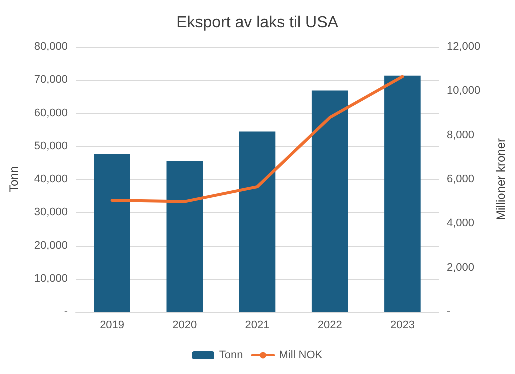 The height and width of the screenshot is (374, 515). I want to click on x-tick-label: 2019, so click(112, 326).